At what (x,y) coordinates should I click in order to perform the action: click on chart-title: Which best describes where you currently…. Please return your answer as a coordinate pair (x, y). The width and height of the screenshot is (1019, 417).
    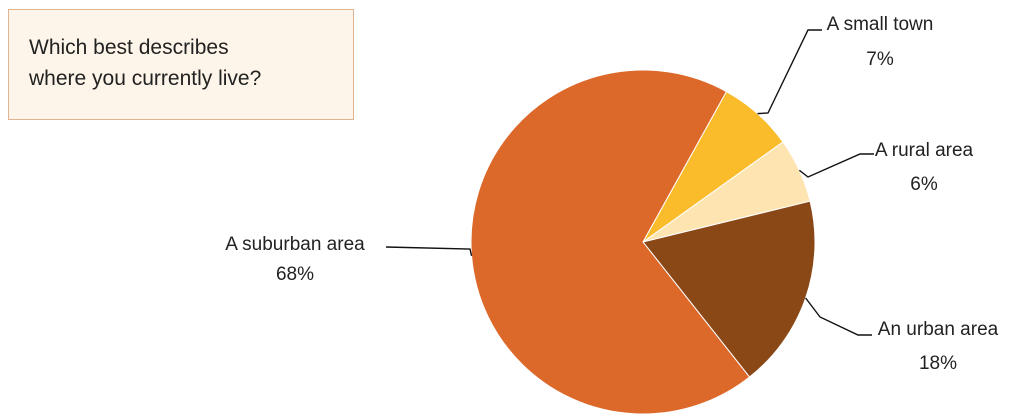
    Looking at the image, I should click on (181, 64).